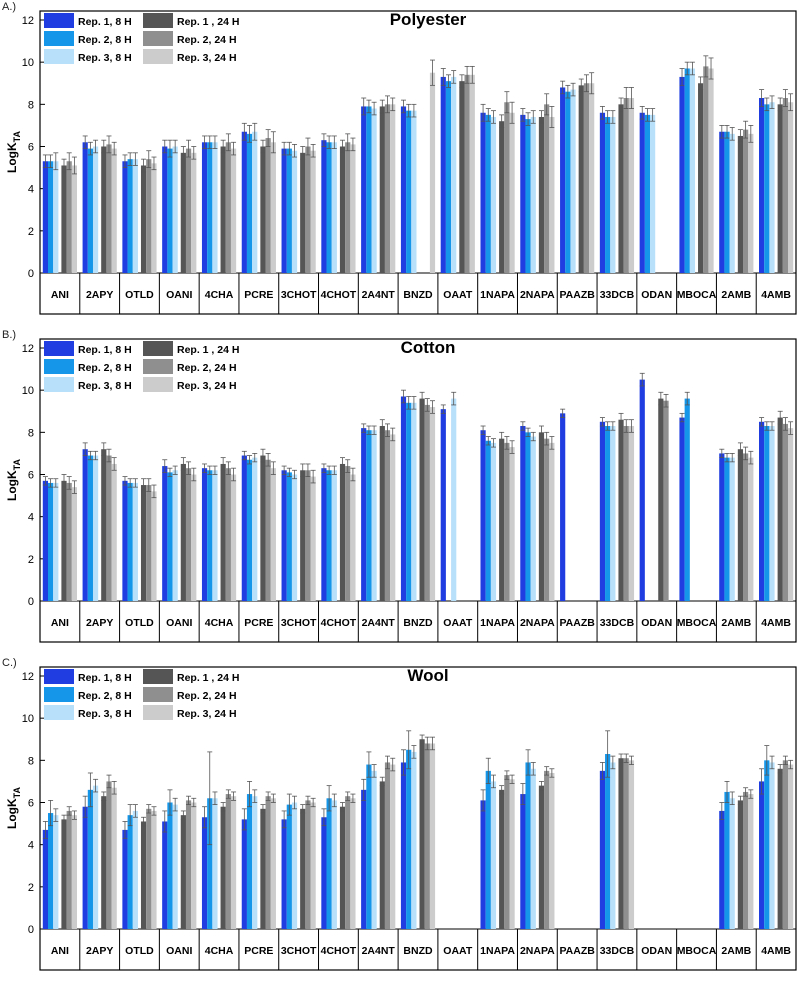  What do you see at coordinates (179, 951) in the screenshot?
I see `x-tick-label: OANI` at bounding box center [179, 951].